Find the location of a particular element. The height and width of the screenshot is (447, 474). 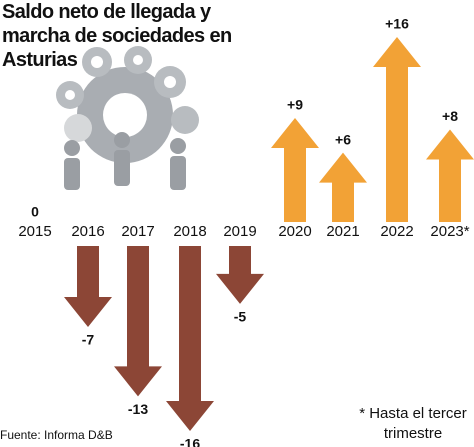

gears-illustration is located at coordinates (127, 118).